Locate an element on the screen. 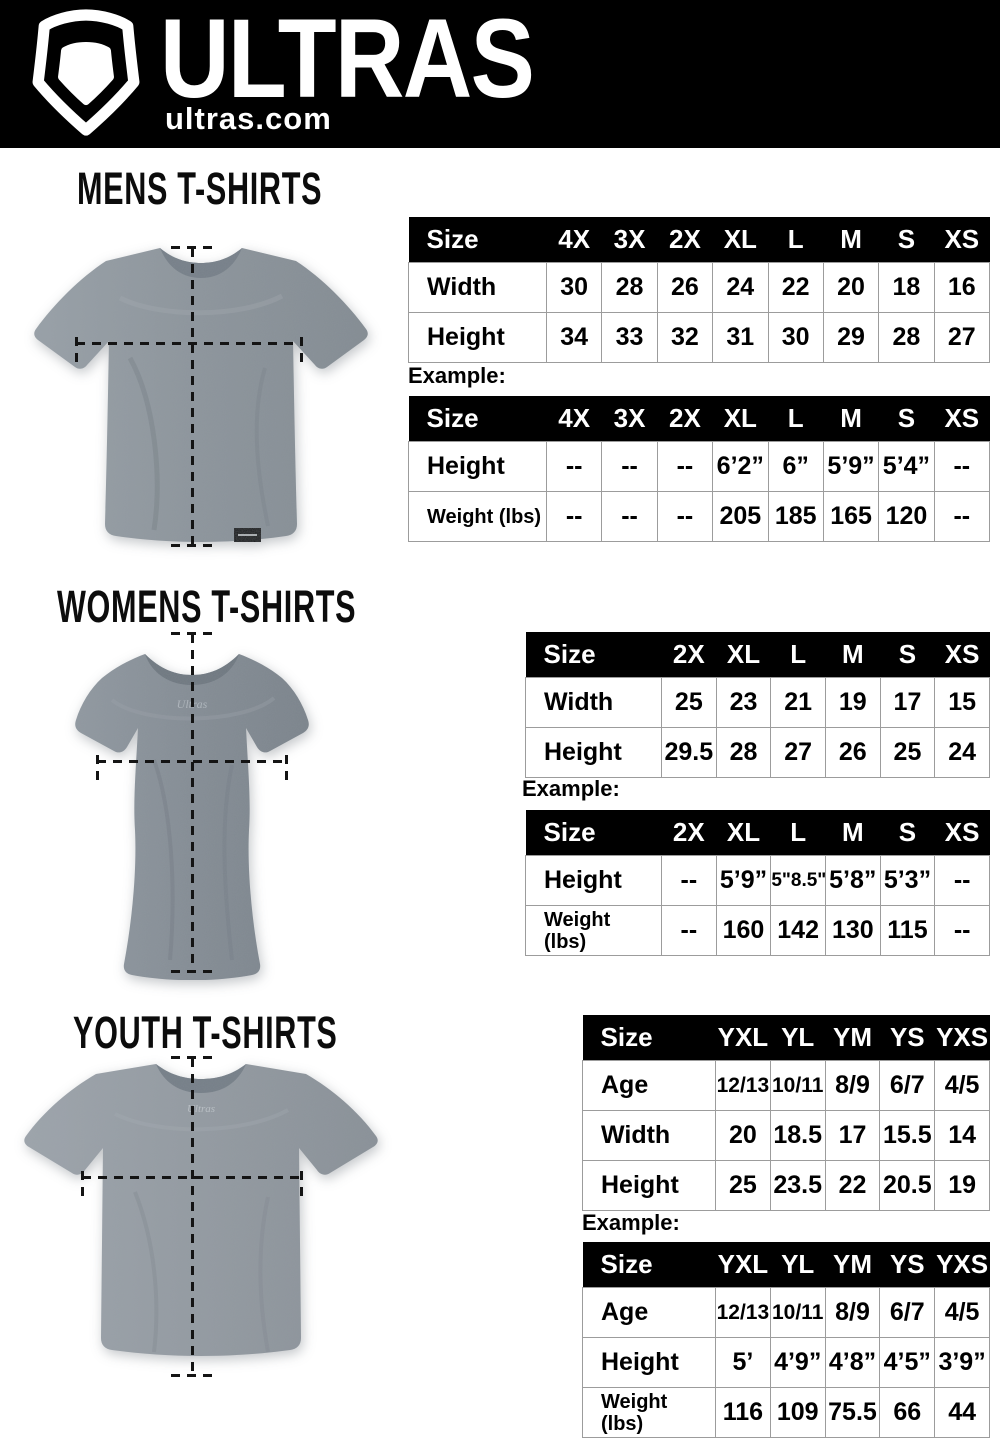 This screenshot has width=1000, height=1444. value-cell: 18.5 is located at coordinates (797, 1135).